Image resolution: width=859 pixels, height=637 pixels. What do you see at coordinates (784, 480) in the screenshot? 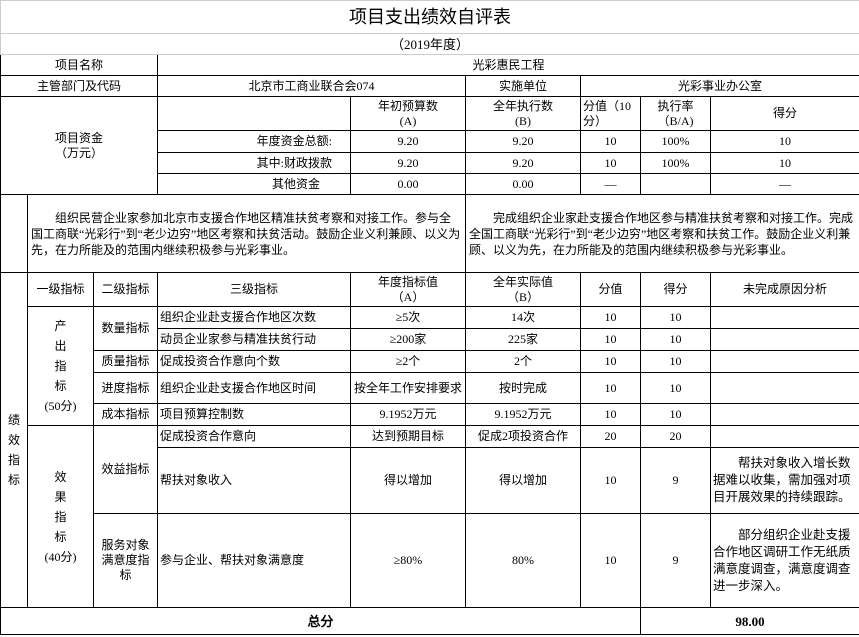
I see `reason: 帮扶对象收入增长数据难以收集，需加强对项目开展效果的持续跟踪。` at bounding box center [784, 480].